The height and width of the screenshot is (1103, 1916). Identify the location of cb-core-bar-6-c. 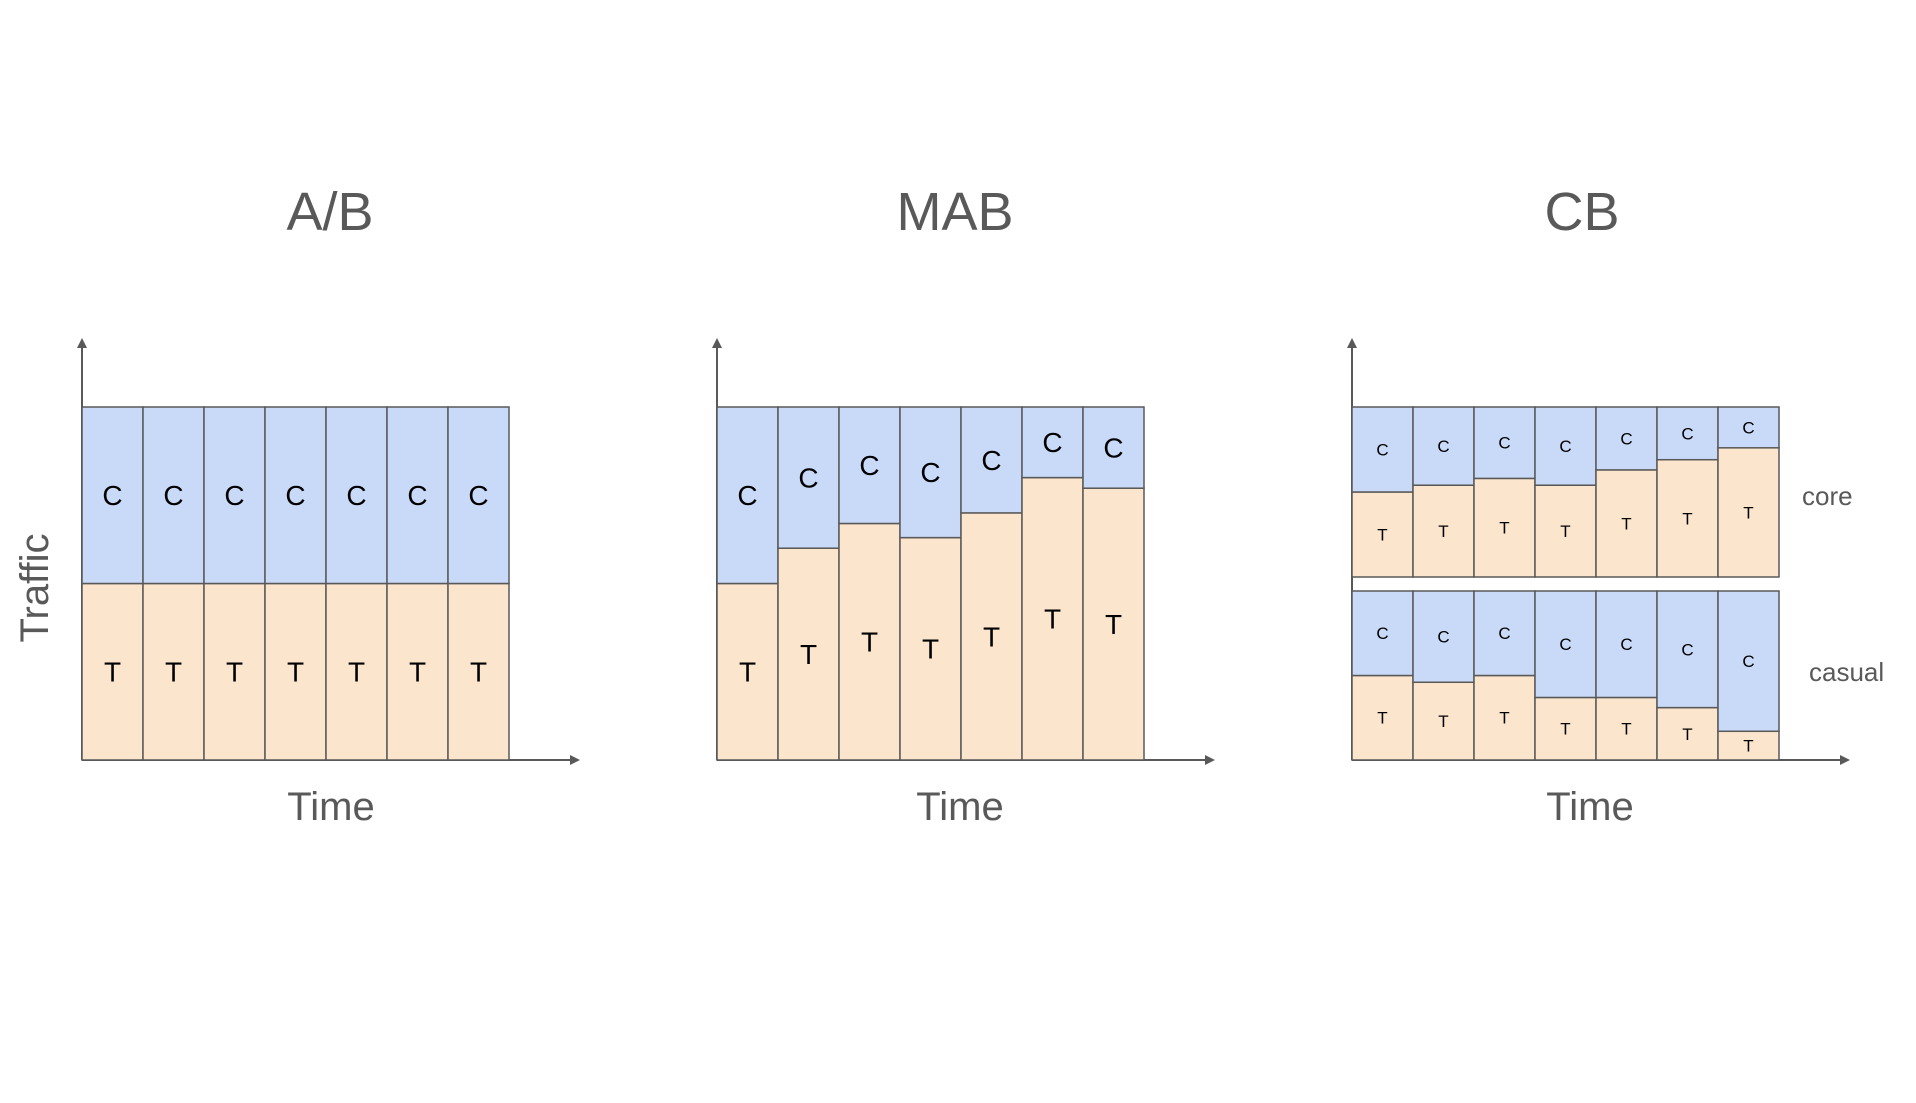
(1687, 433).